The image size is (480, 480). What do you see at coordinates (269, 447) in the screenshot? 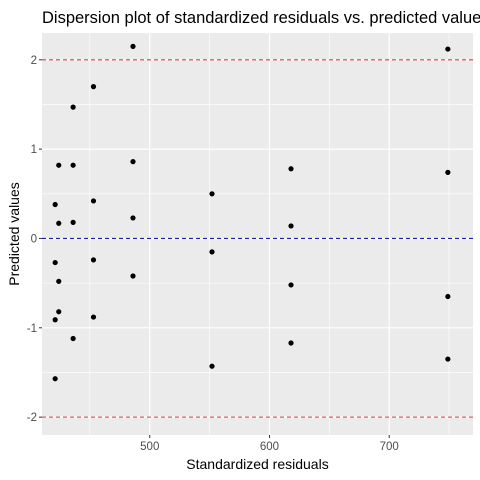
I see `x-tick-label: 600` at bounding box center [269, 447].